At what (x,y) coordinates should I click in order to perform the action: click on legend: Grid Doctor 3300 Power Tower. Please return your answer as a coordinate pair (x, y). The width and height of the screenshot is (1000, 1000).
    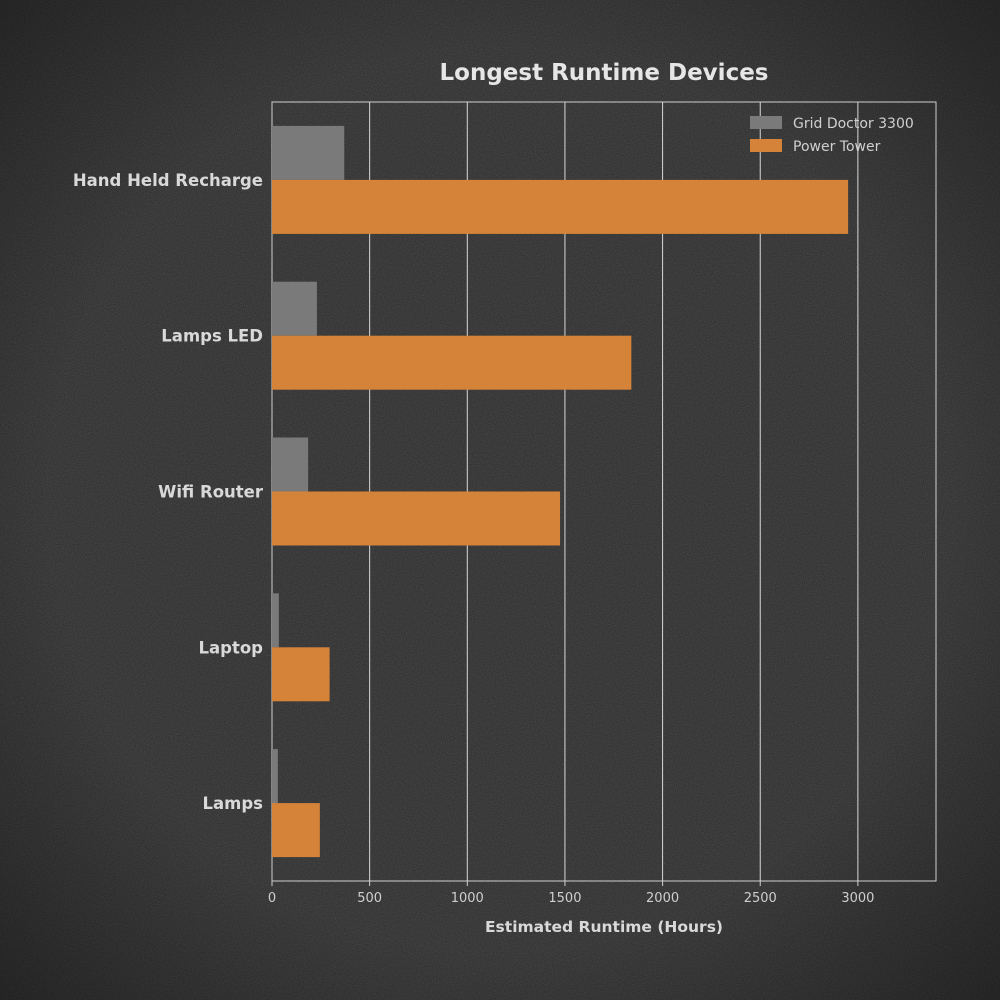
    Looking at the image, I should click on (832, 135).